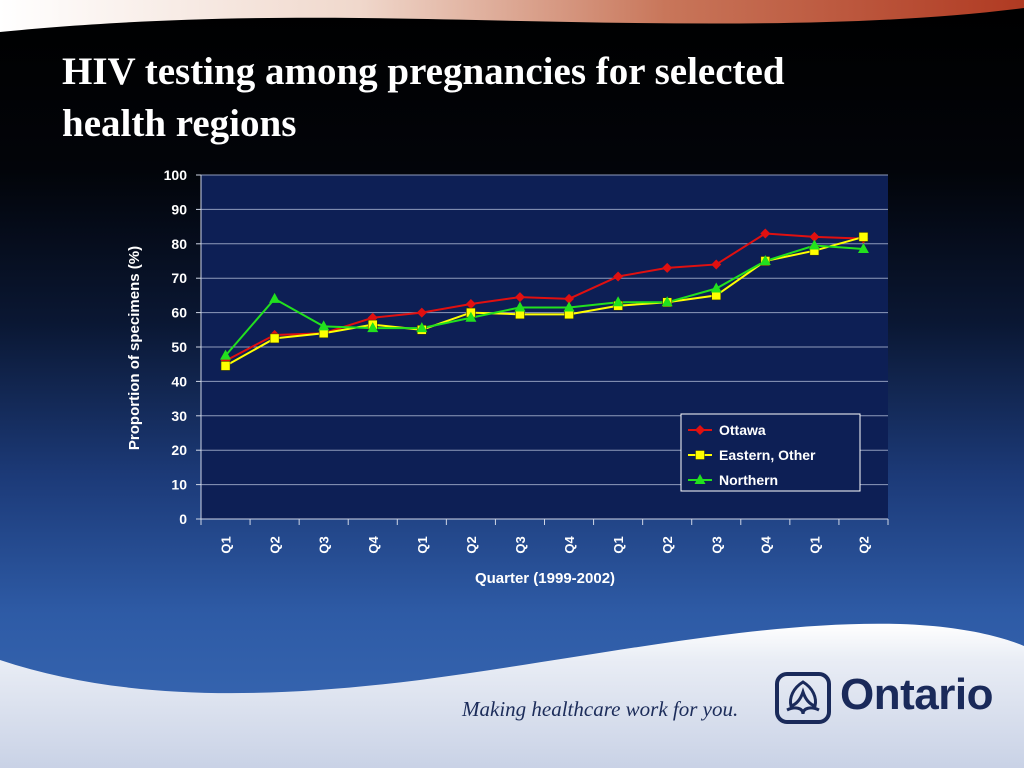 This screenshot has width=1024, height=768. I want to click on y-tick-label: 100, so click(176, 175).